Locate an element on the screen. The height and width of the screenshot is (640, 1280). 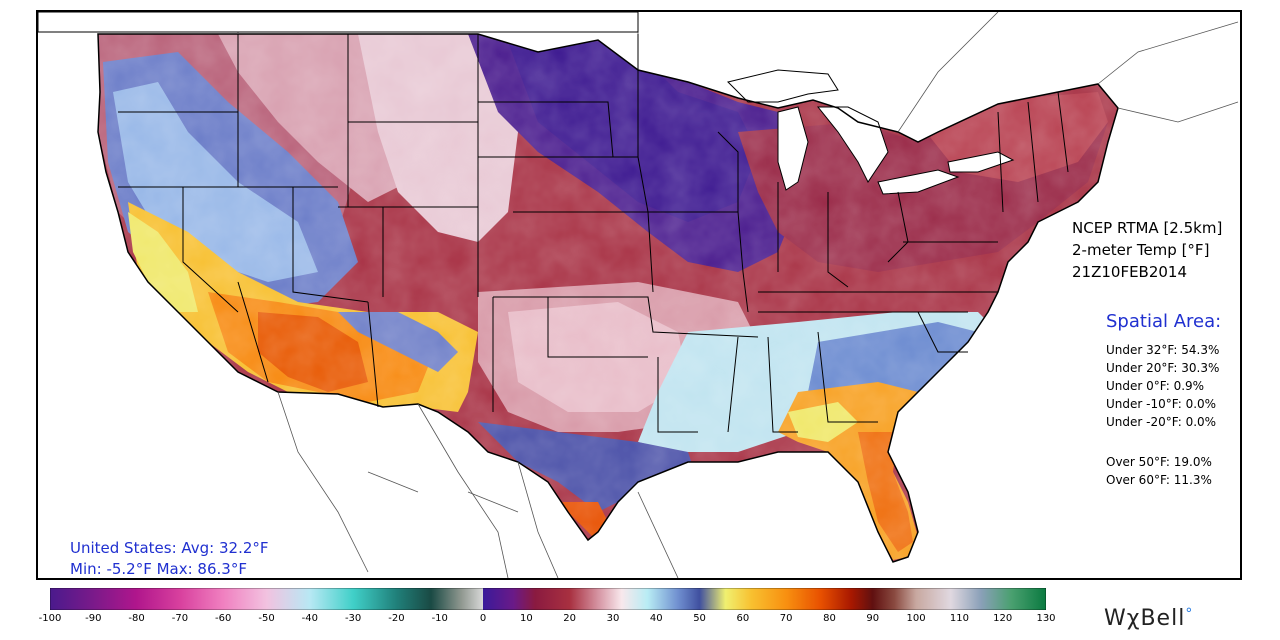
wxbell-logo: WχBell° is located at coordinates (1148, 618).